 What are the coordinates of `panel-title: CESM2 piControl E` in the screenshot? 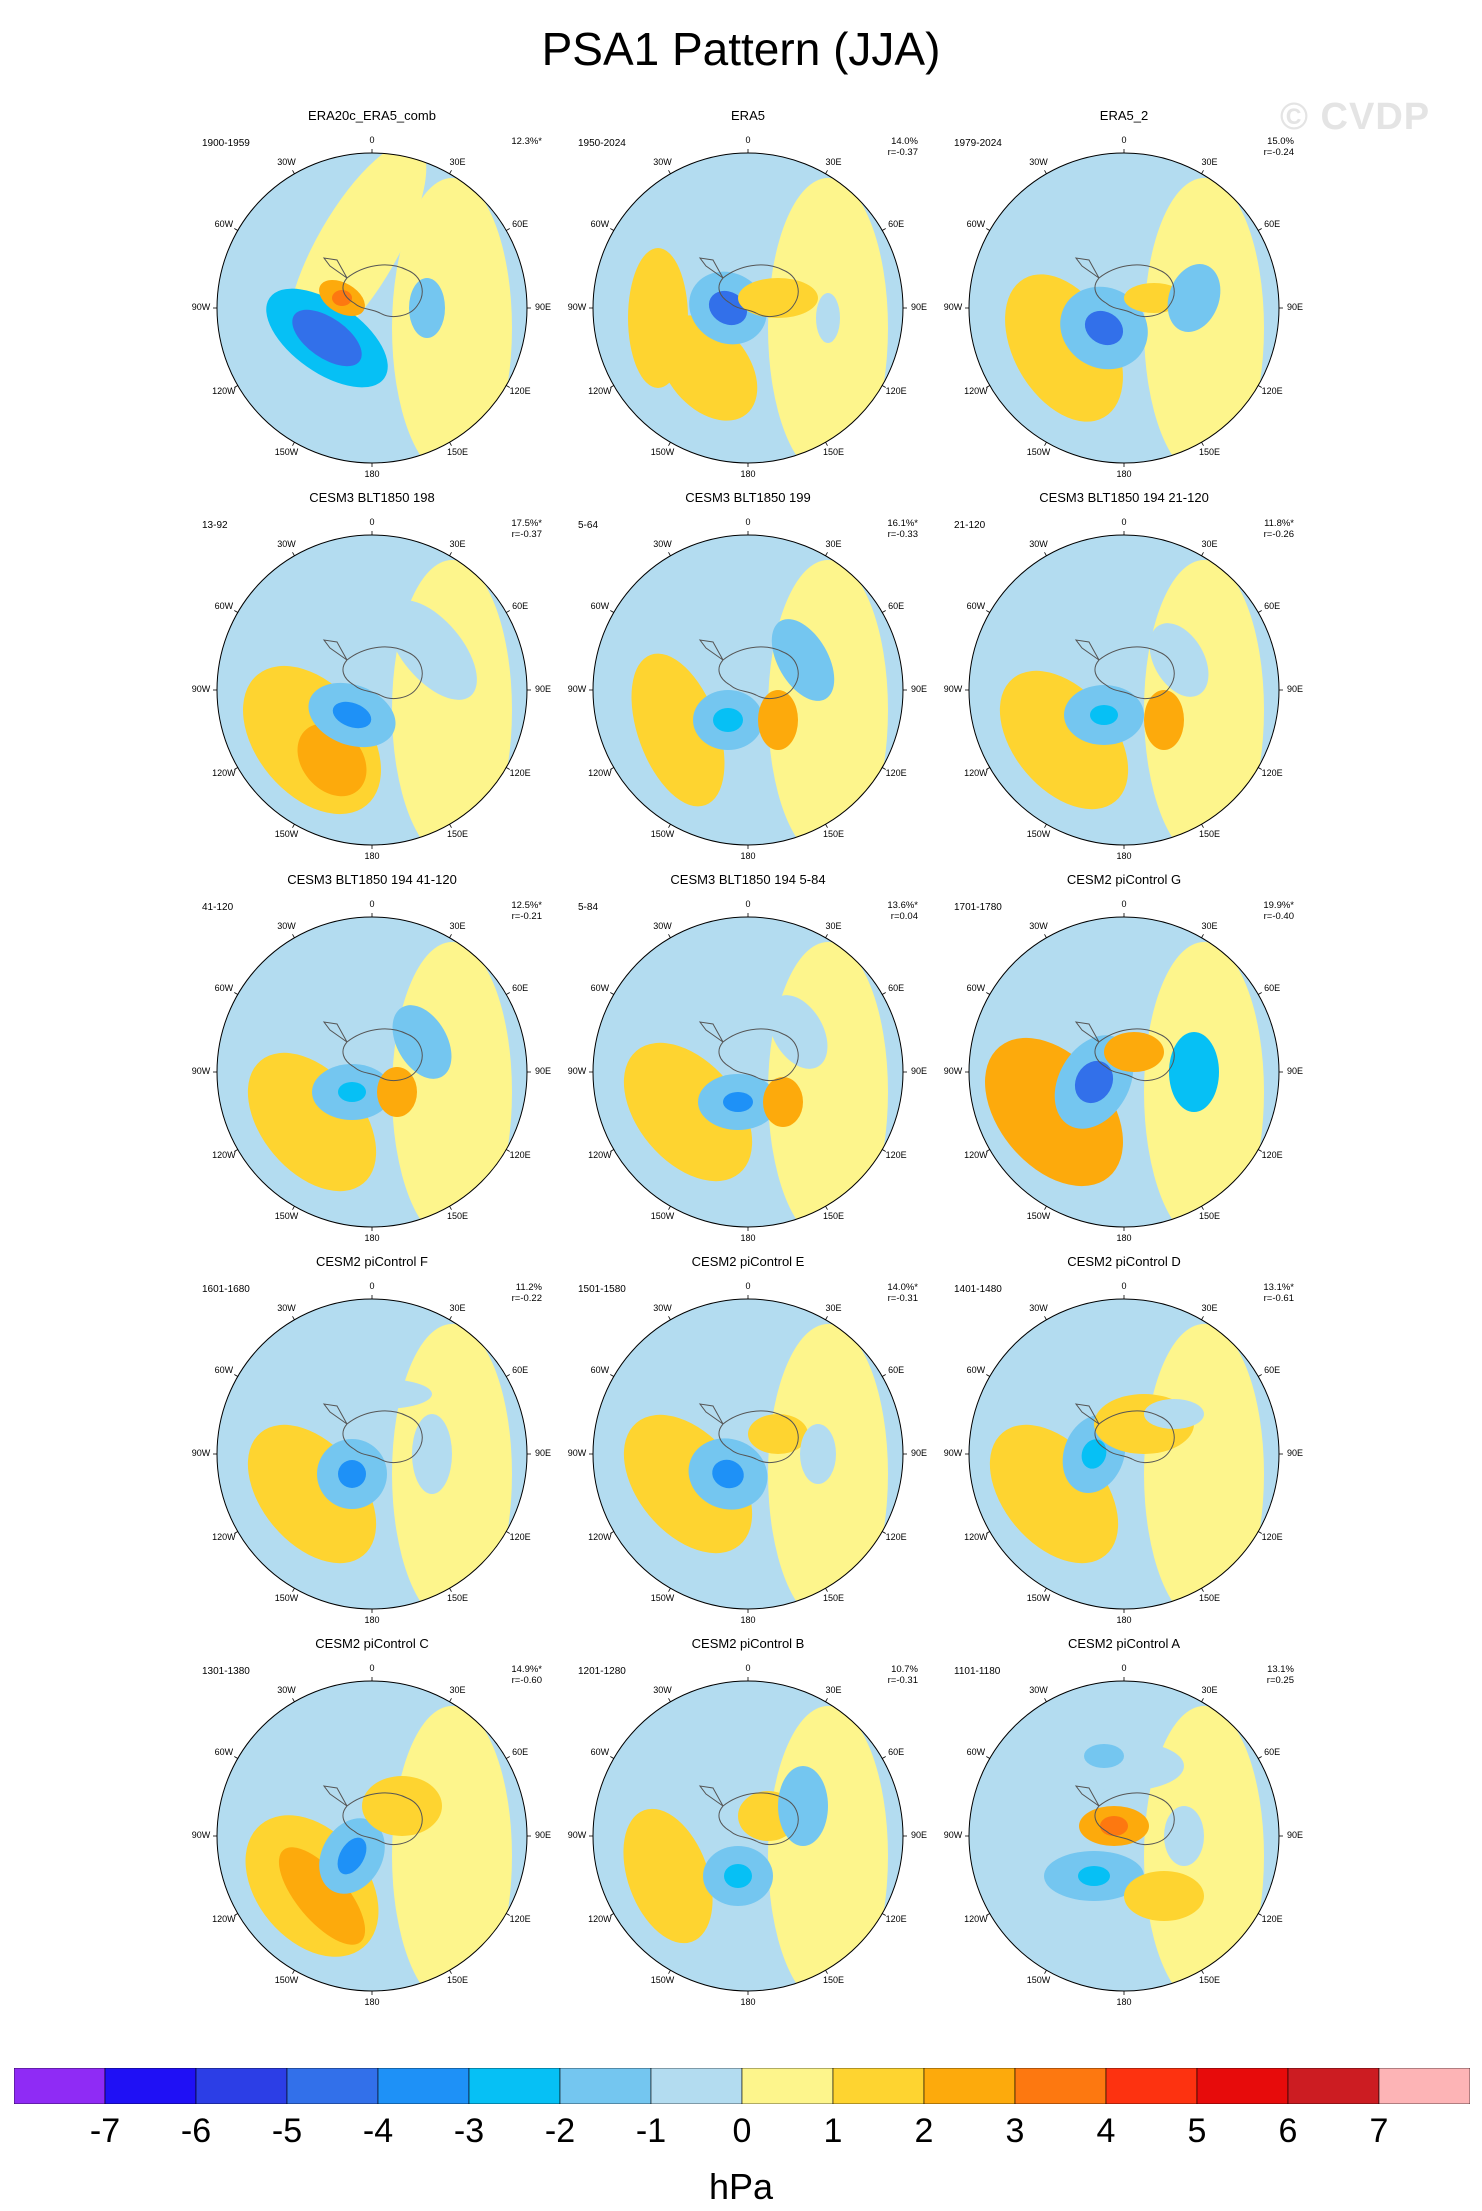 It's located at (748, 1261).